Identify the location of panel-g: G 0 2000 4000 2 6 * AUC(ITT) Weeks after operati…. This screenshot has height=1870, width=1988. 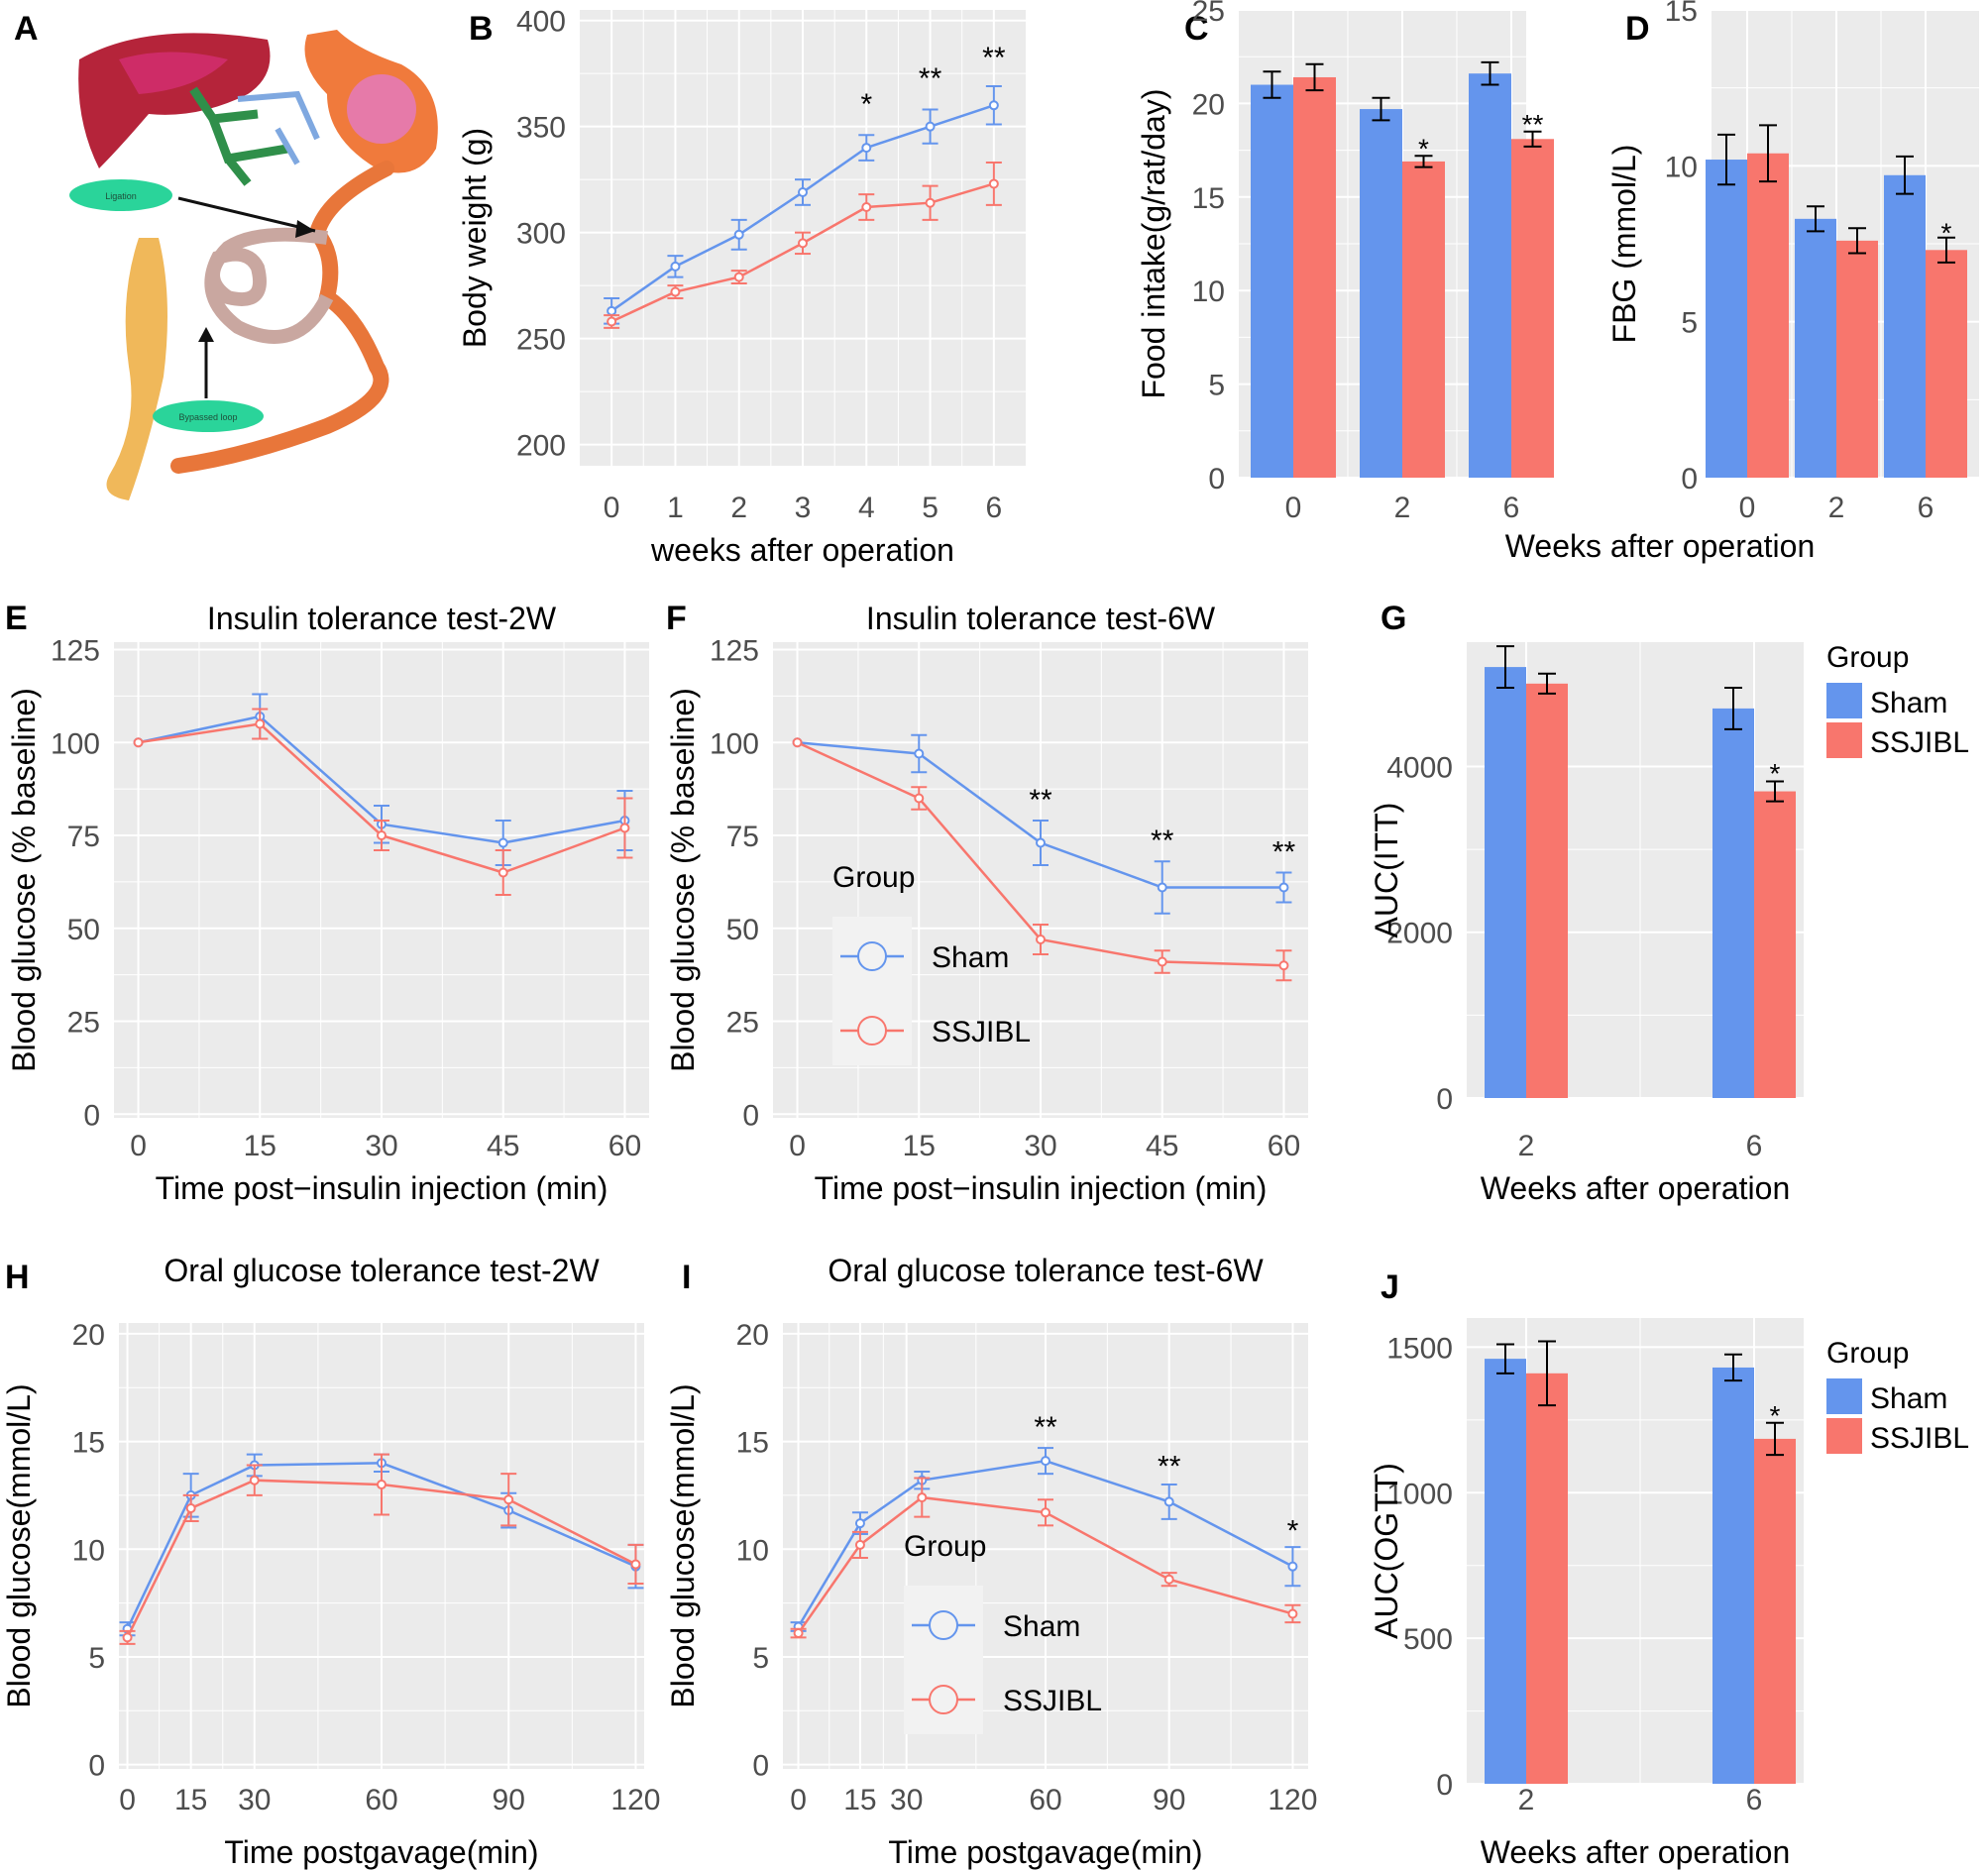
(1669, 903).